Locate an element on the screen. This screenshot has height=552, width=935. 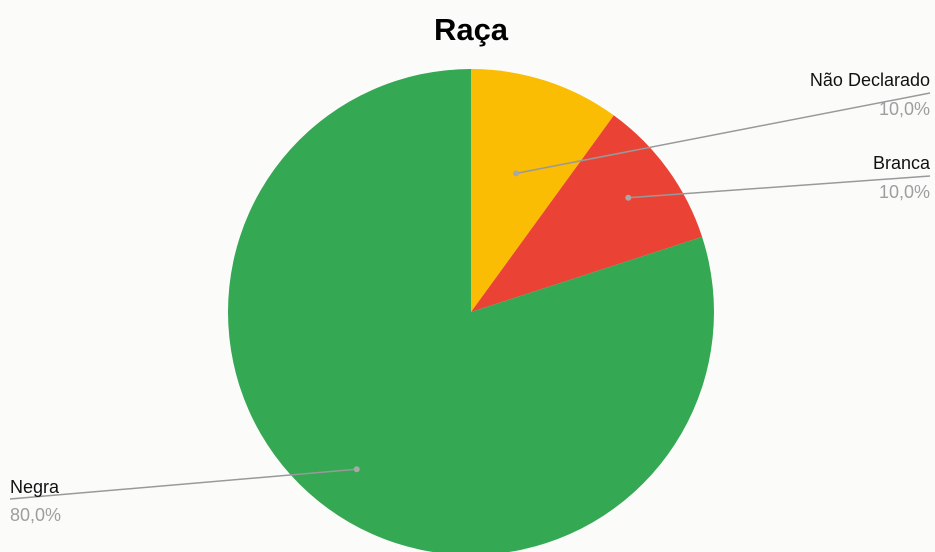
slice-label: Não Declarado is located at coordinates (870, 80).